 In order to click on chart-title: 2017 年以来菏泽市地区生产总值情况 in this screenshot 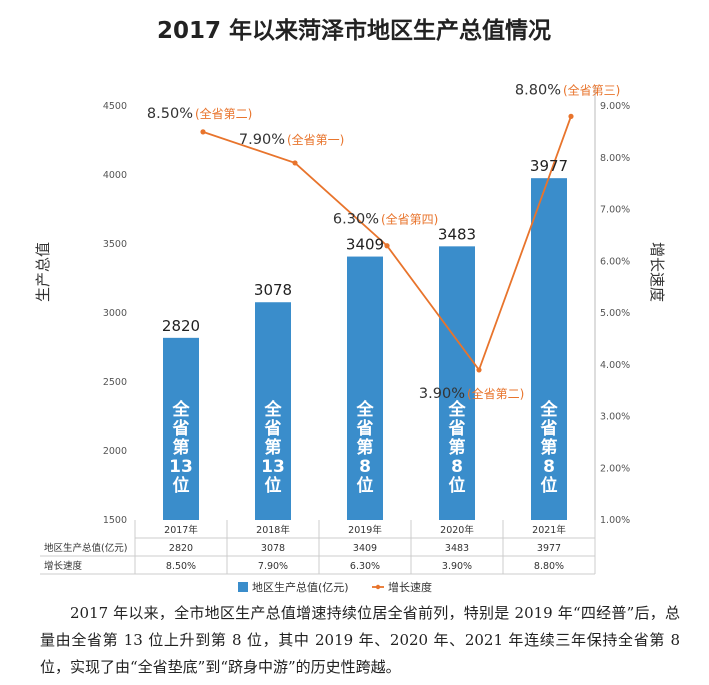, I will do `click(354, 30)`.